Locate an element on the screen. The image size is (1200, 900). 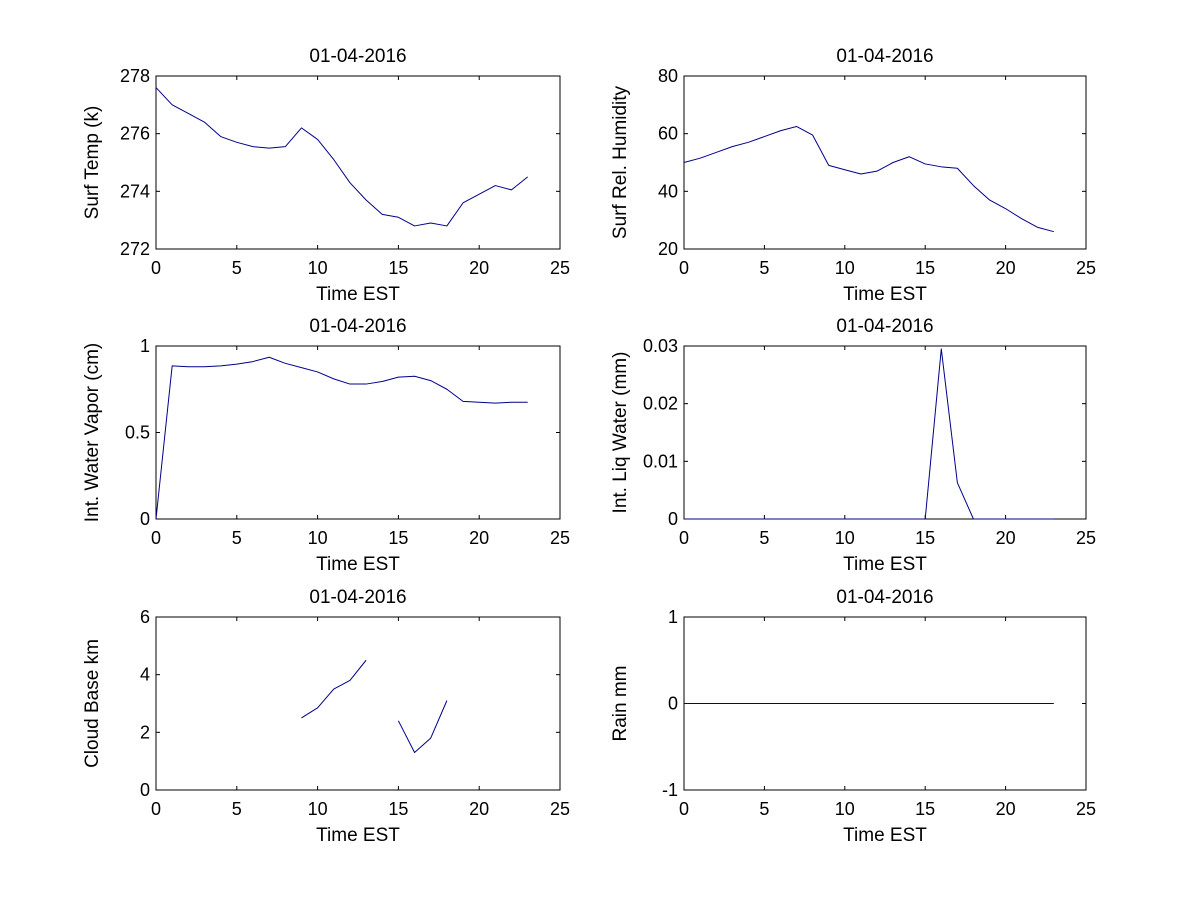
y-tick-label: 40 is located at coordinates (668, 191).